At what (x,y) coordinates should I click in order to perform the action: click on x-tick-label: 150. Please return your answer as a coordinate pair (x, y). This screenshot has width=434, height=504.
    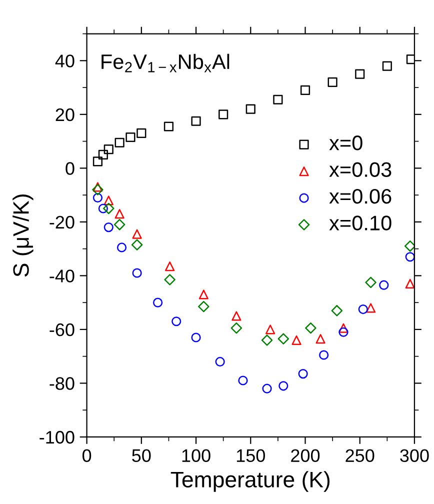
    Looking at the image, I should click on (250, 455).